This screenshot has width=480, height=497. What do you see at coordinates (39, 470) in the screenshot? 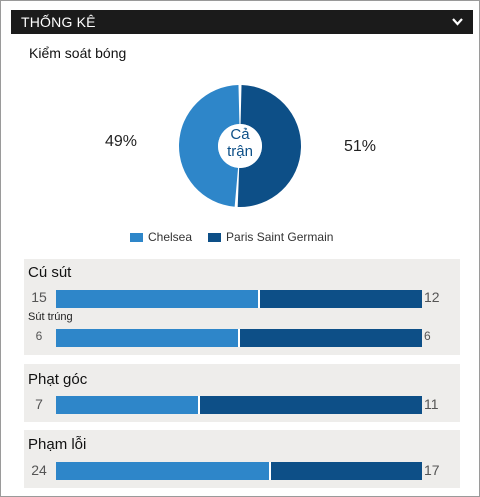
I see `fouls-home-value: 24` at bounding box center [39, 470].